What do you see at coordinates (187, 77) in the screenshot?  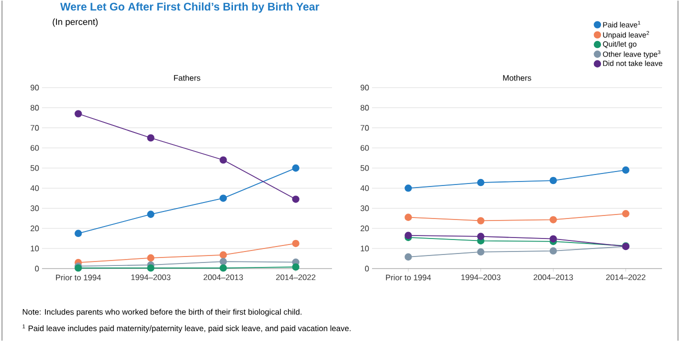 I see `chart-title: Fathers` at bounding box center [187, 77].